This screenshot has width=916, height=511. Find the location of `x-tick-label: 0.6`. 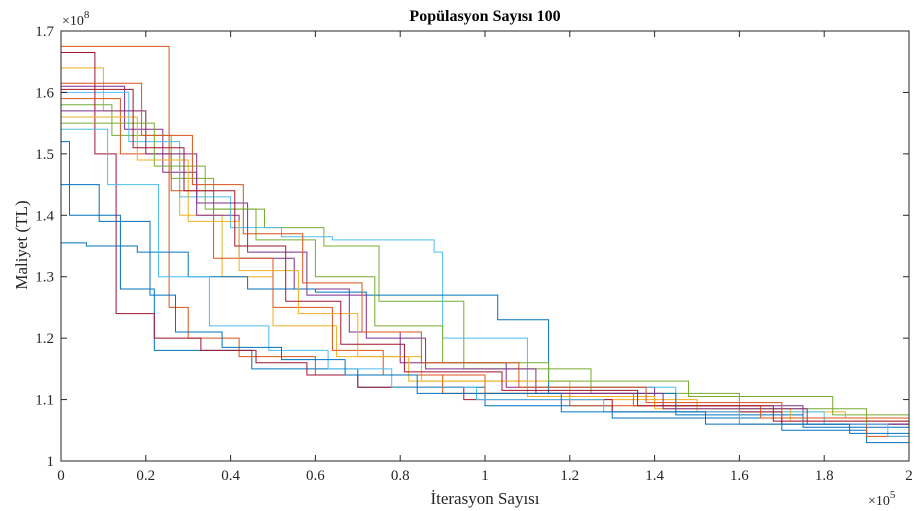

x-tick-label: 0.6 is located at coordinates (315, 476).